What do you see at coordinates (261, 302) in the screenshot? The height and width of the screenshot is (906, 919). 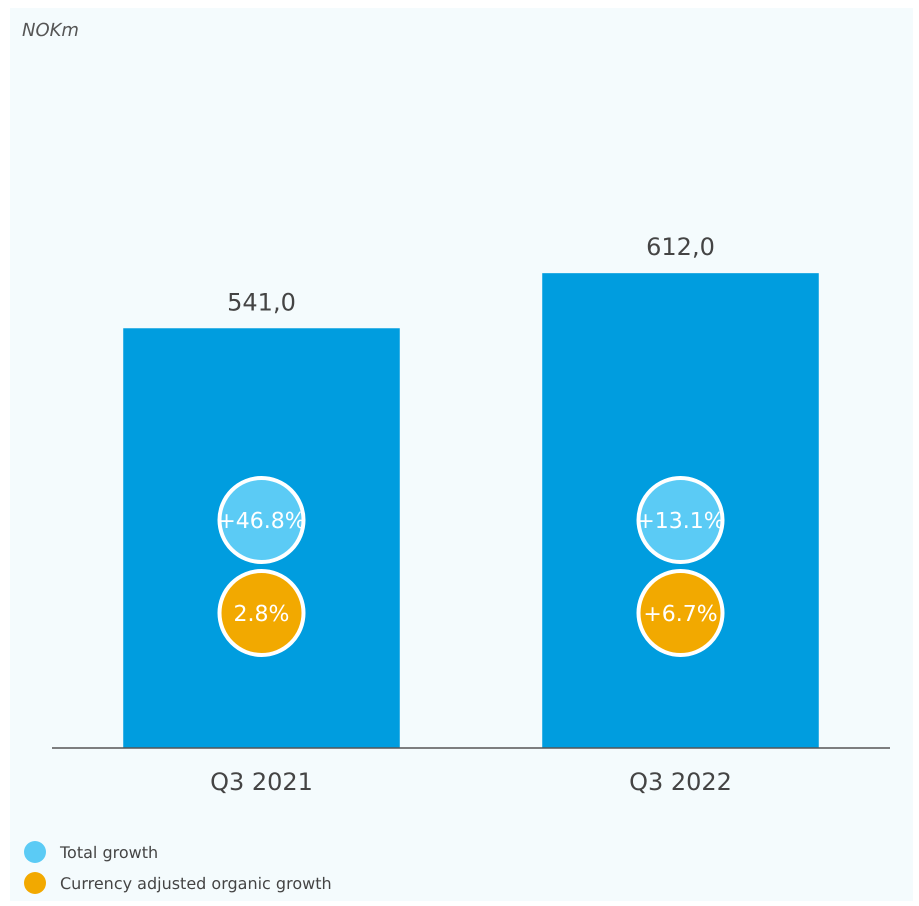 I see `data-label: 541,0` at bounding box center [261, 302].